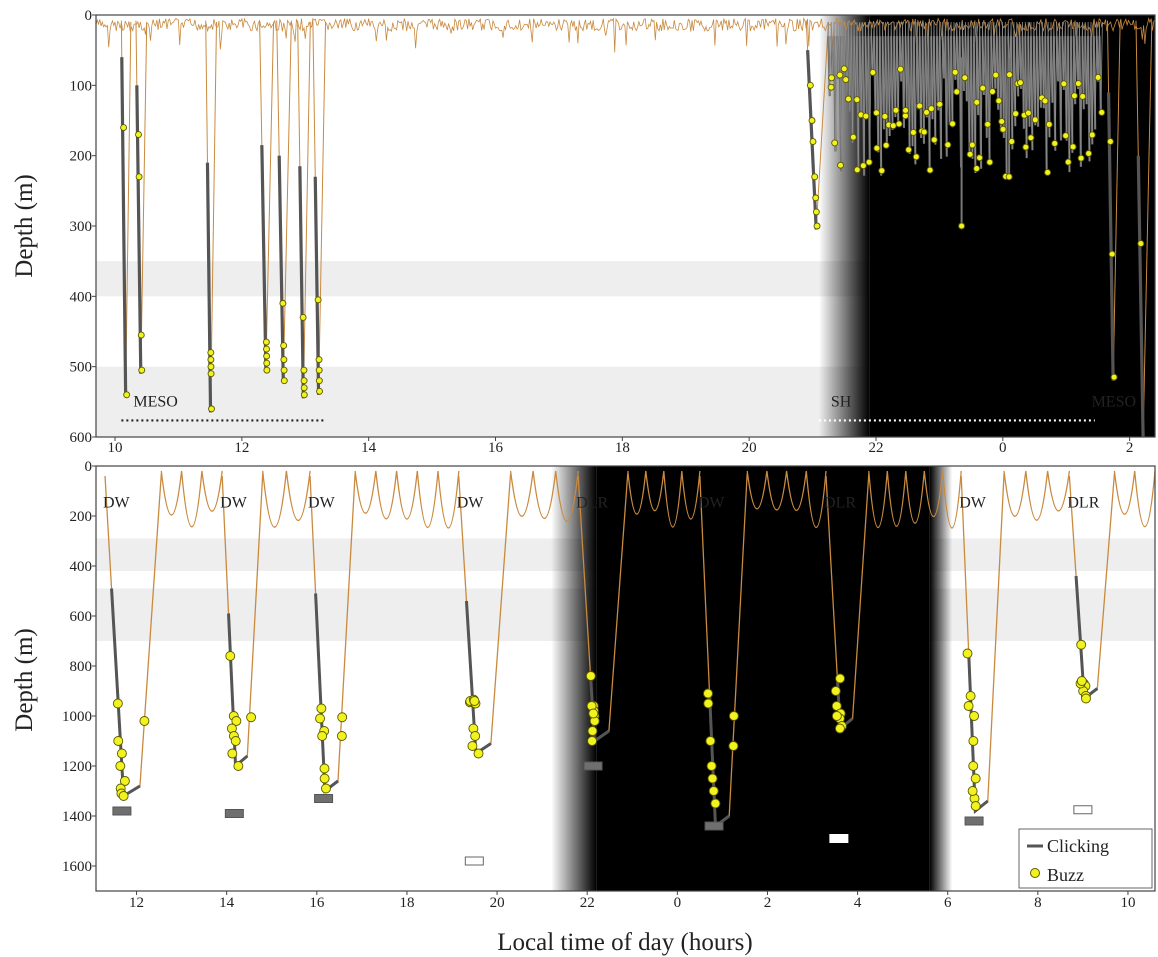 This screenshot has height=957, width=1158. I want to click on legend-buzz-swatch, so click(1035, 873).